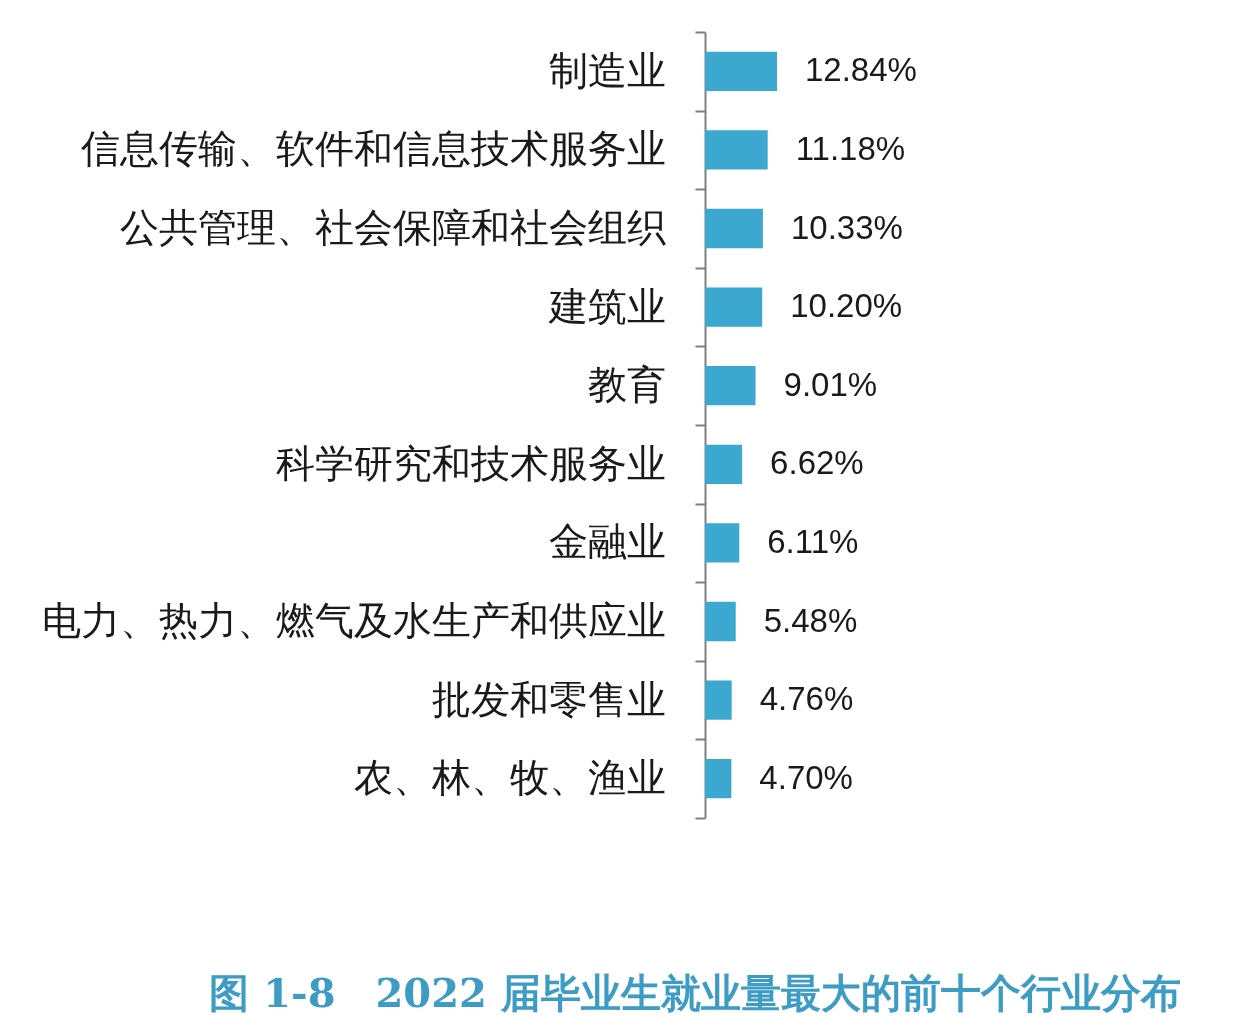 This screenshot has width=1258, height=1030. Describe the element at coordinates (806, 777) in the screenshot. I see `data-label: 4.70%` at that location.